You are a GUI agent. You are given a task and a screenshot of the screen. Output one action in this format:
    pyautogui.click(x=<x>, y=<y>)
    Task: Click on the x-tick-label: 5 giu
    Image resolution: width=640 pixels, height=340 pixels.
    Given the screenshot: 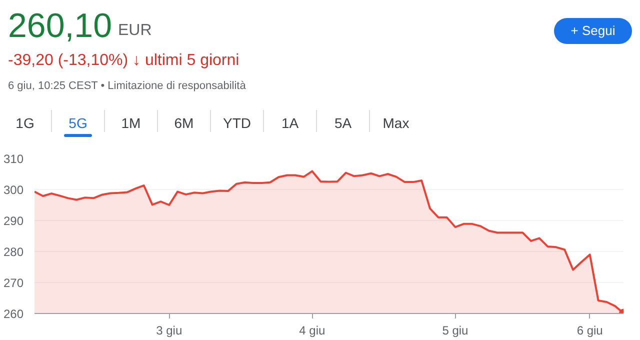 What is the action you would take?
    pyautogui.click(x=455, y=331)
    